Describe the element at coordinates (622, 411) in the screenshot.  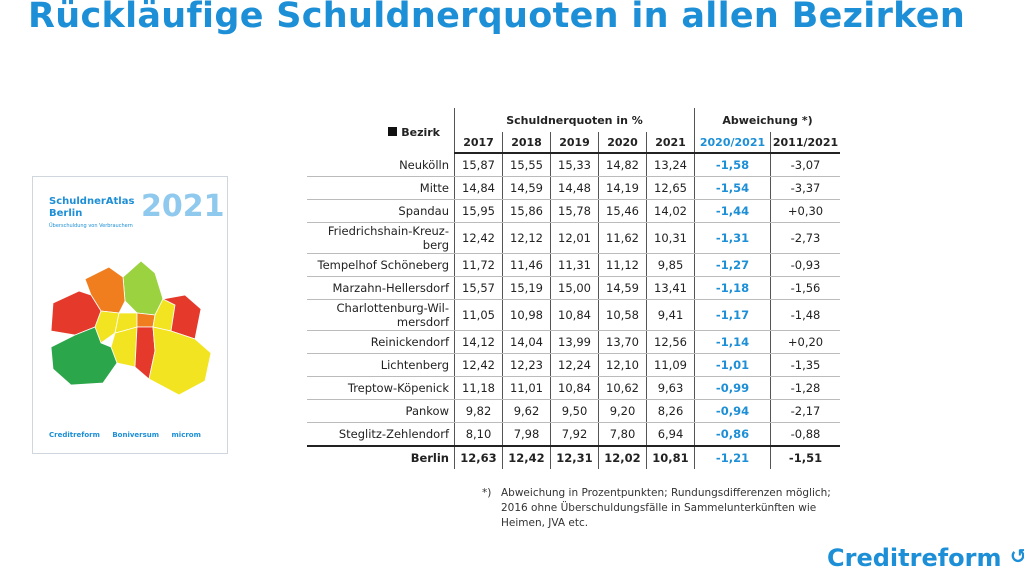
I see `value-2020: 9,20` at that location.